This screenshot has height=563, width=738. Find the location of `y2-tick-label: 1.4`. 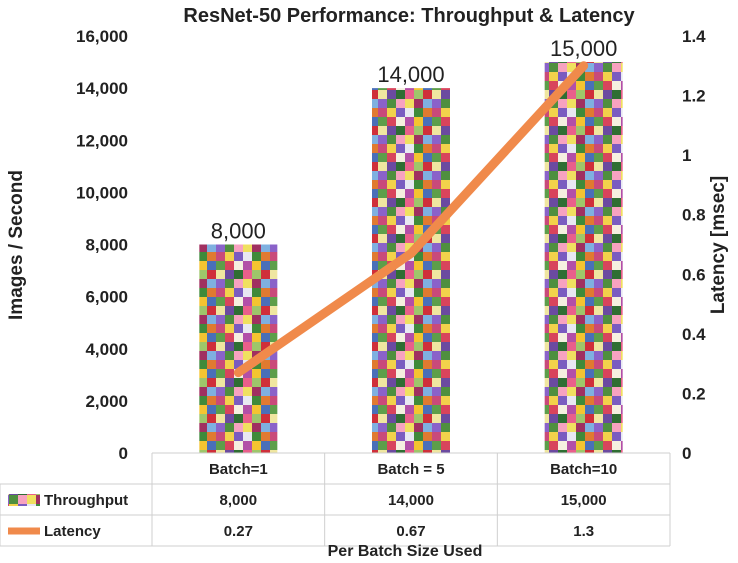

y2-tick-label: 1.4 is located at coordinates (694, 36).